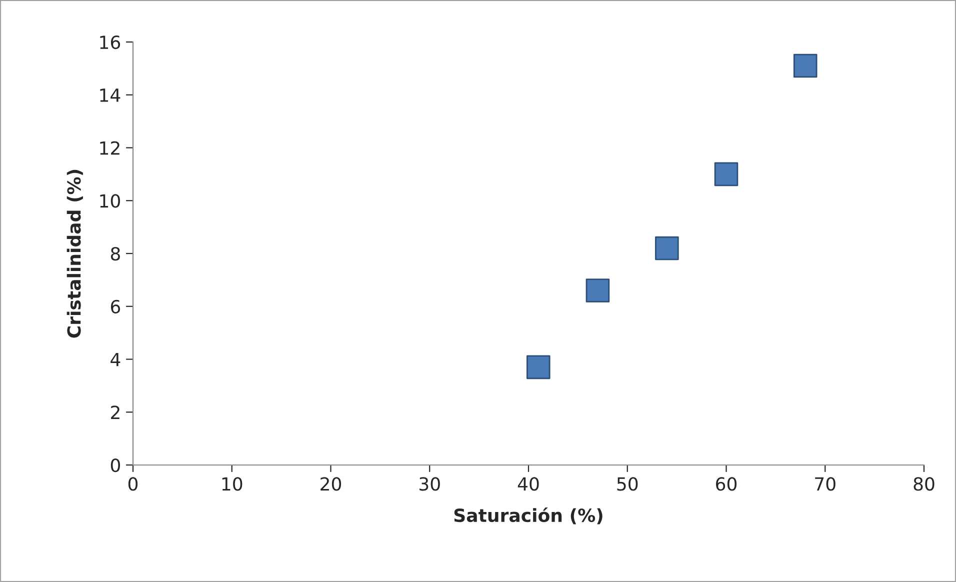  What do you see at coordinates (528, 515) in the screenshot?
I see `x-axis-title: Saturación (%)` at bounding box center [528, 515].